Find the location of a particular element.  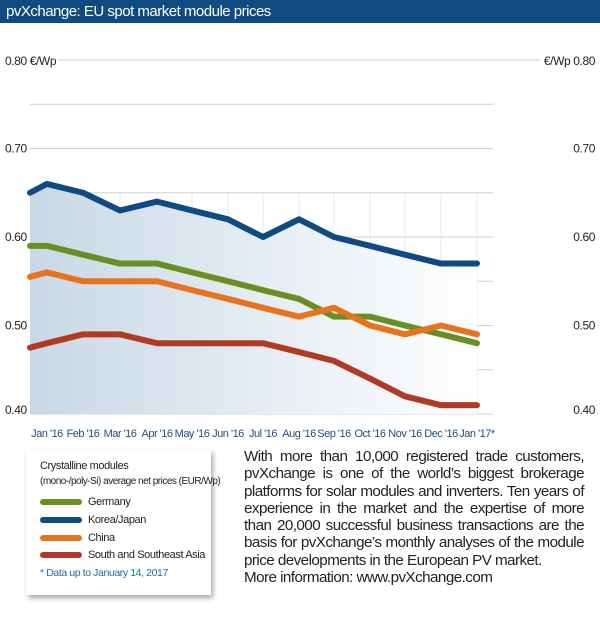

x-tick-label: May '16 is located at coordinates (192, 434).